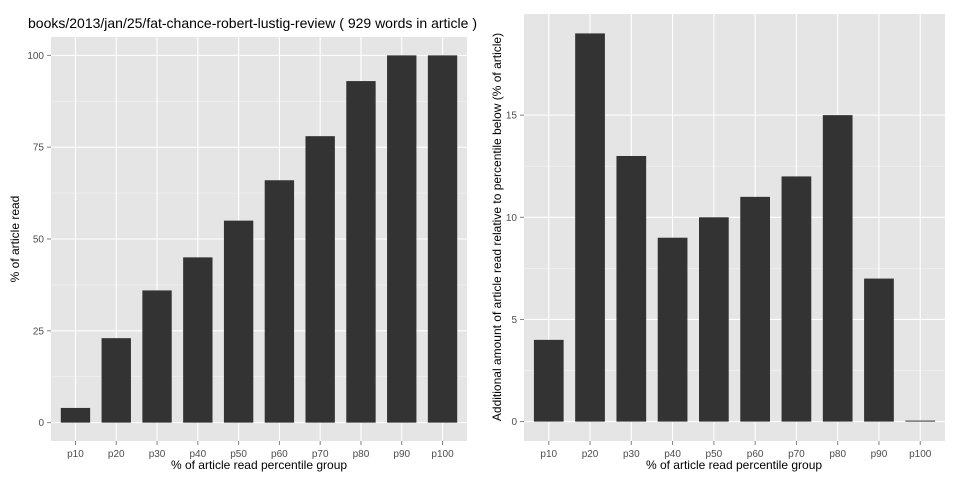 This screenshot has width=960, height=480. I want to click on y-tick-label: 15, so click(512, 116).